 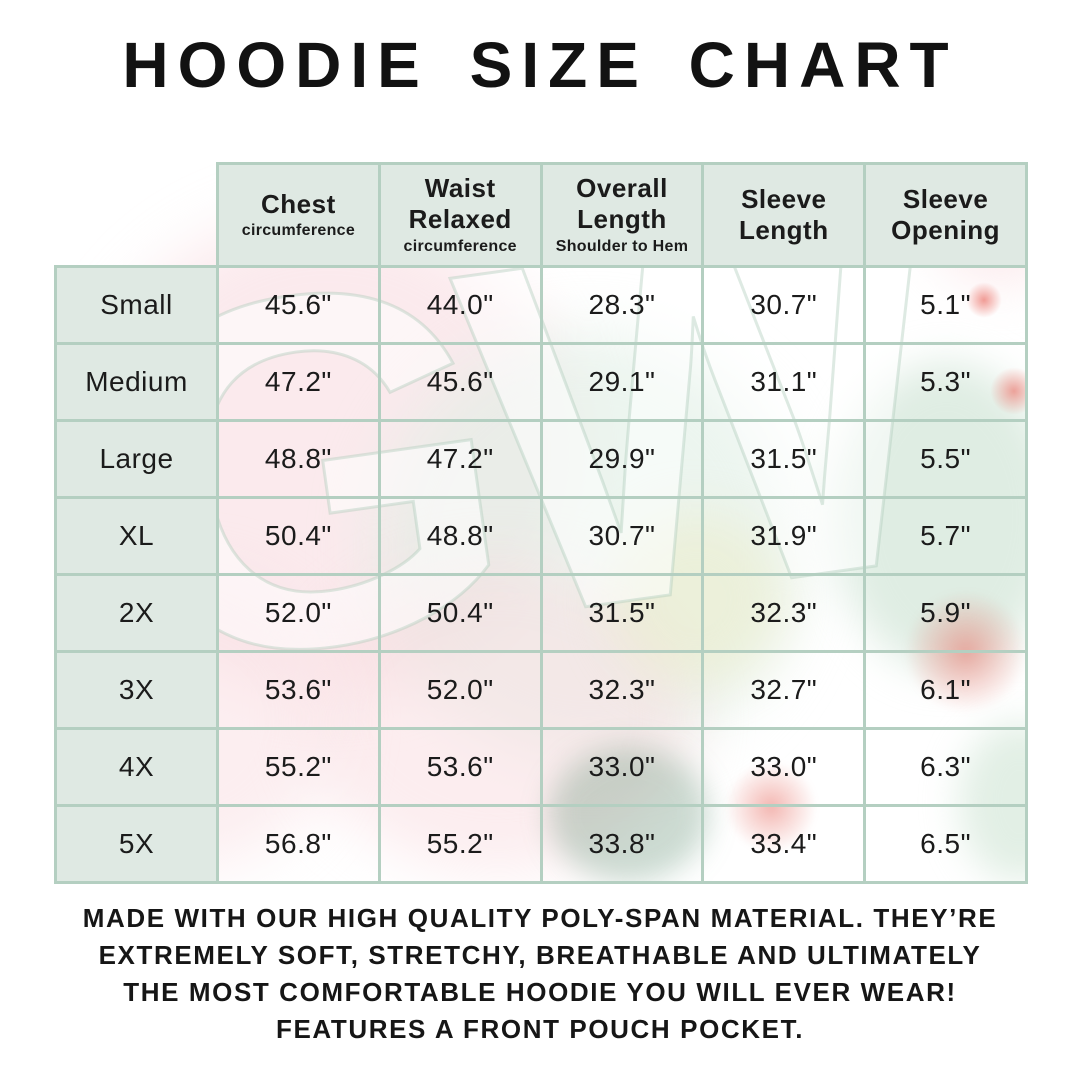 I want to click on measurement-cell: 5.3", so click(x=945, y=382).